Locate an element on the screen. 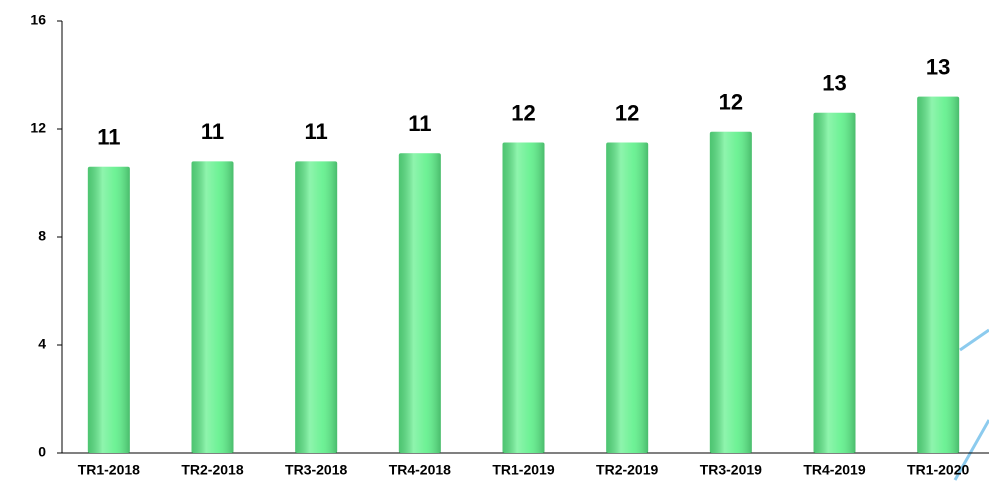 This screenshot has width=989, height=486. y-tick-label: 12 is located at coordinates (38, 128).